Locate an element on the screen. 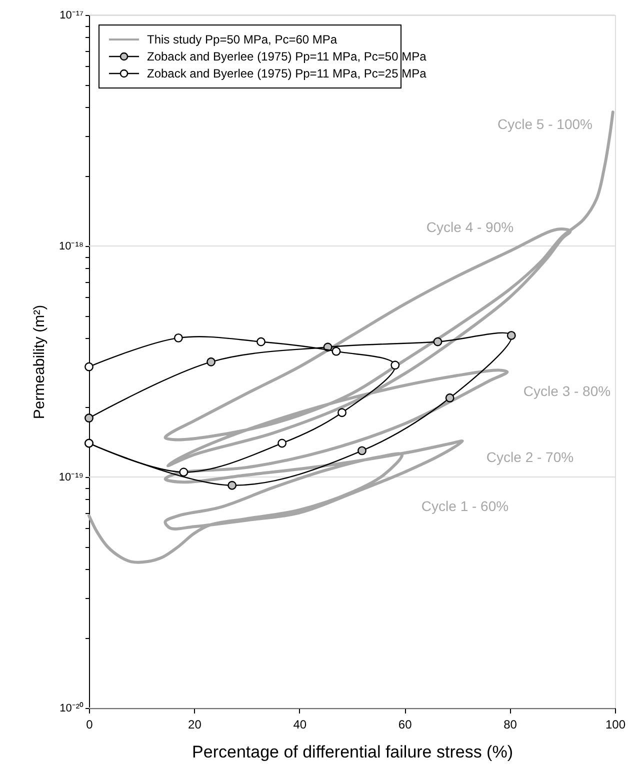 The height and width of the screenshot is (778, 640). annotation: Cycle 3 - 80% is located at coordinates (567, 391).